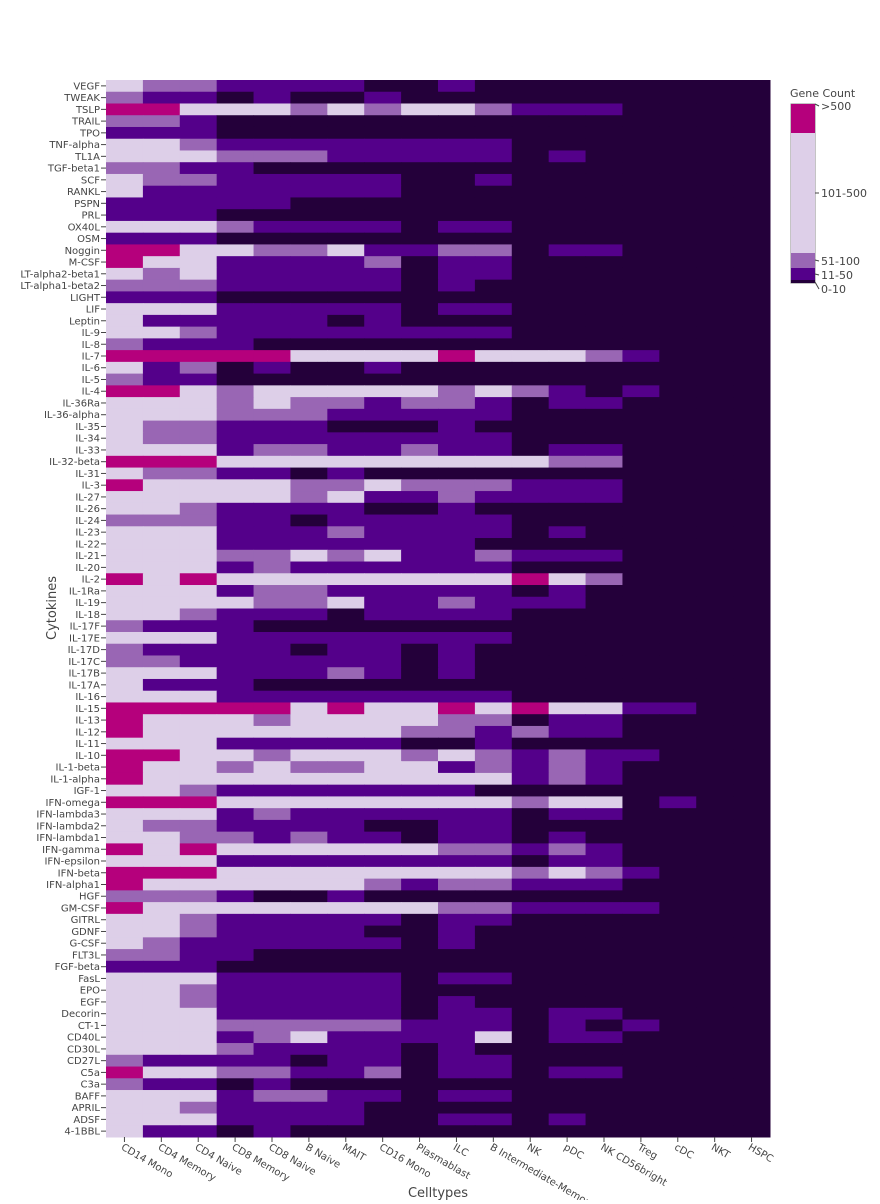 The height and width of the screenshot is (1204, 880). Describe the element at coordinates (803, 193) in the screenshot. I see `colorbar-segment` at that location.